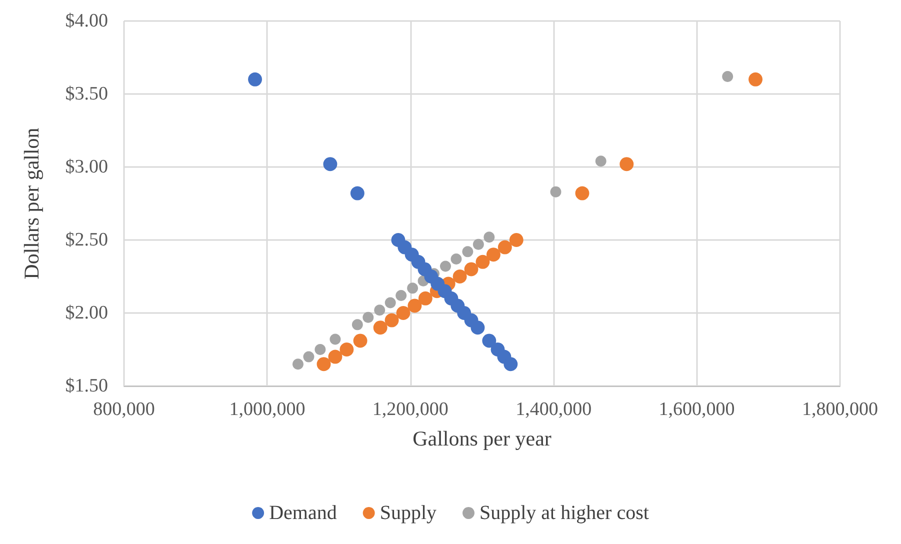  I want to click on x-tick-label: 1,000,000, so click(267, 409).